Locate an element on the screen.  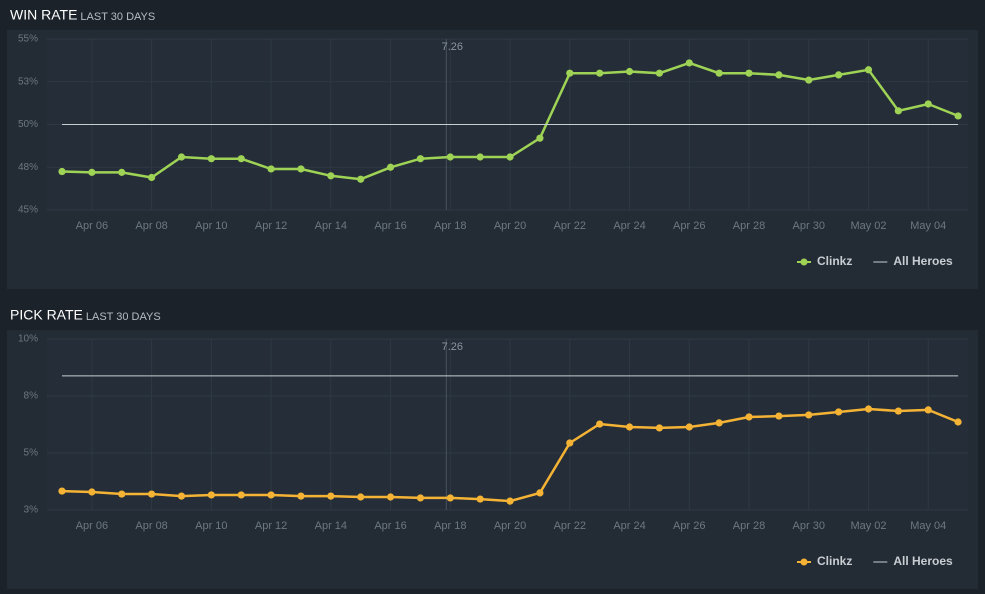
y-tick-label: 5% is located at coordinates (31, 453).